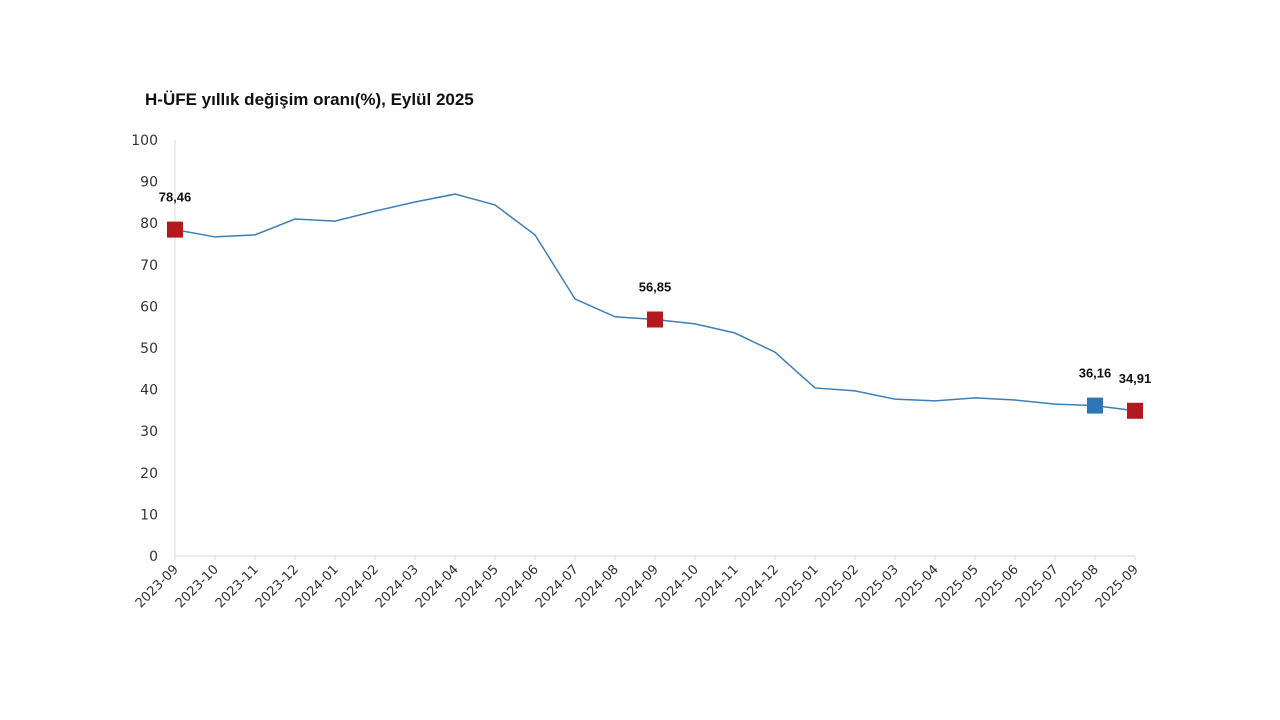 Image resolution: width=1280 pixels, height=720 pixels. What do you see at coordinates (757, 586) in the screenshot?
I see `x-tick-label: 2024-12` at bounding box center [757, 586].